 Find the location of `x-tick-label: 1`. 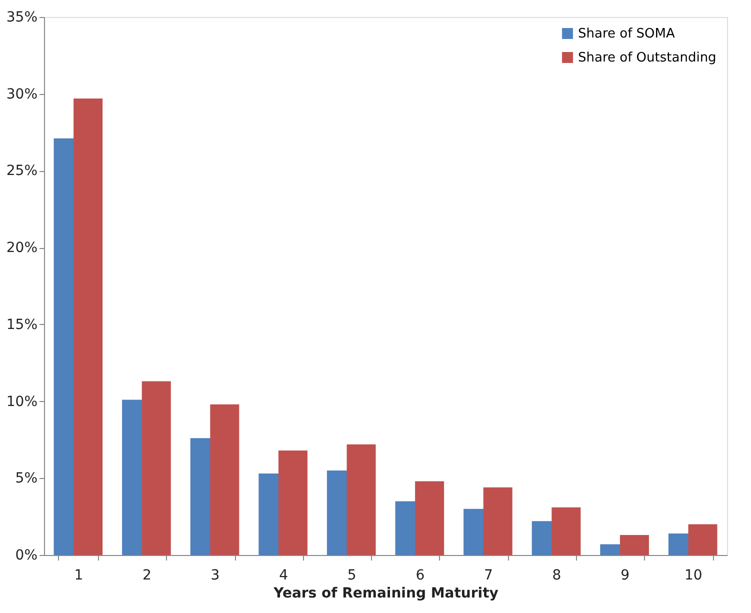

x-tick-label: 1 is located at coordinates (79, 576).